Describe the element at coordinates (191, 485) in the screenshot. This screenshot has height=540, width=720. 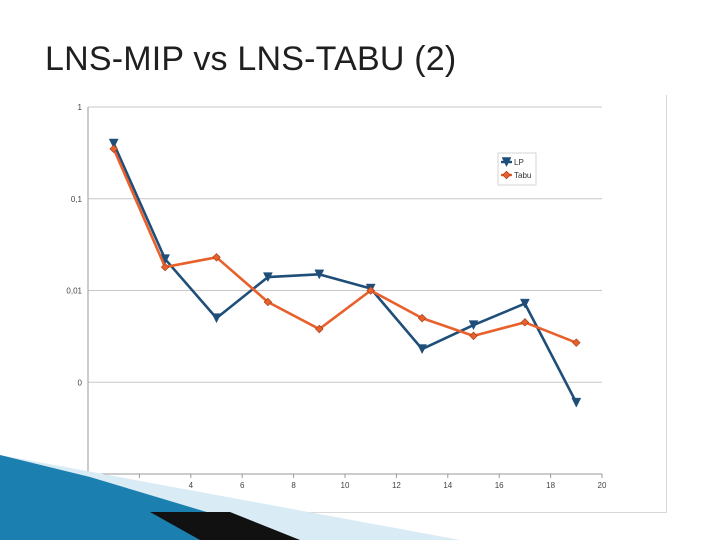
I see `x-tick-label: 4` at that location.